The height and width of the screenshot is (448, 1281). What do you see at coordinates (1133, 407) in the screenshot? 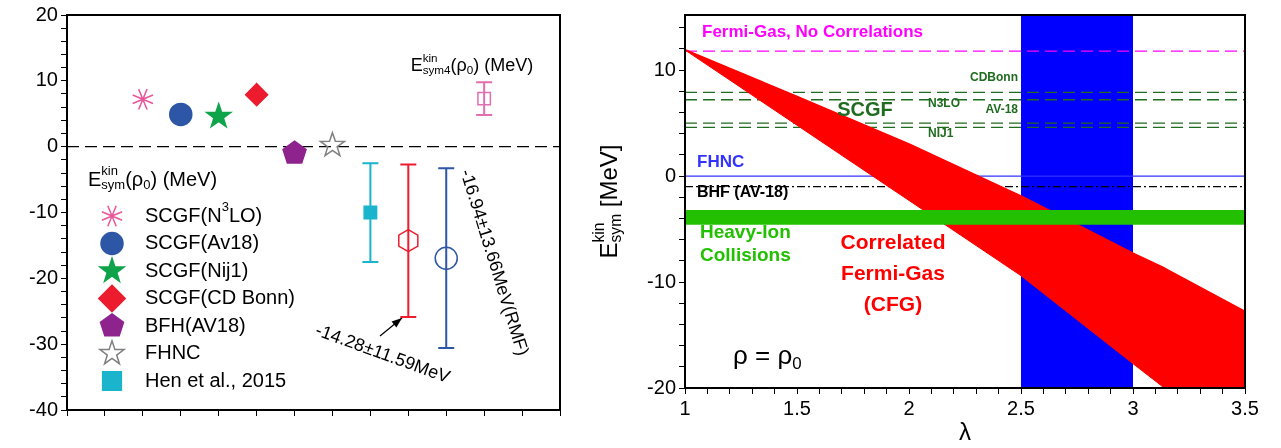
I see `x-tick-label: 3` at bounding box center [1133, 407].